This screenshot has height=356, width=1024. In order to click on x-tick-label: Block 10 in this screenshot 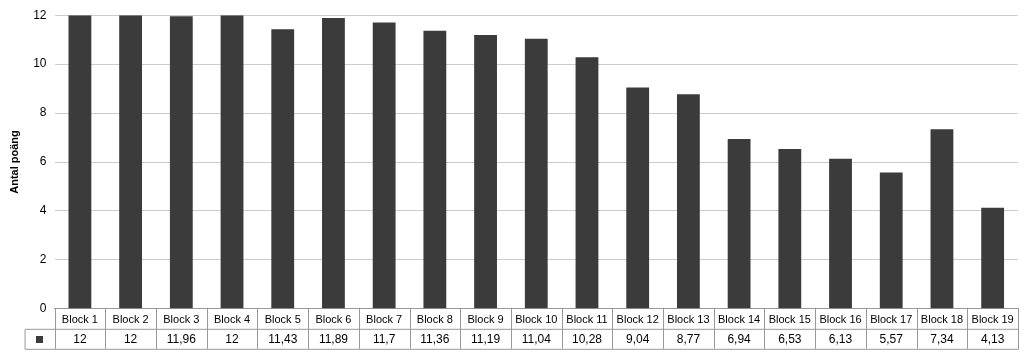, I will do `click(536, 319)`.